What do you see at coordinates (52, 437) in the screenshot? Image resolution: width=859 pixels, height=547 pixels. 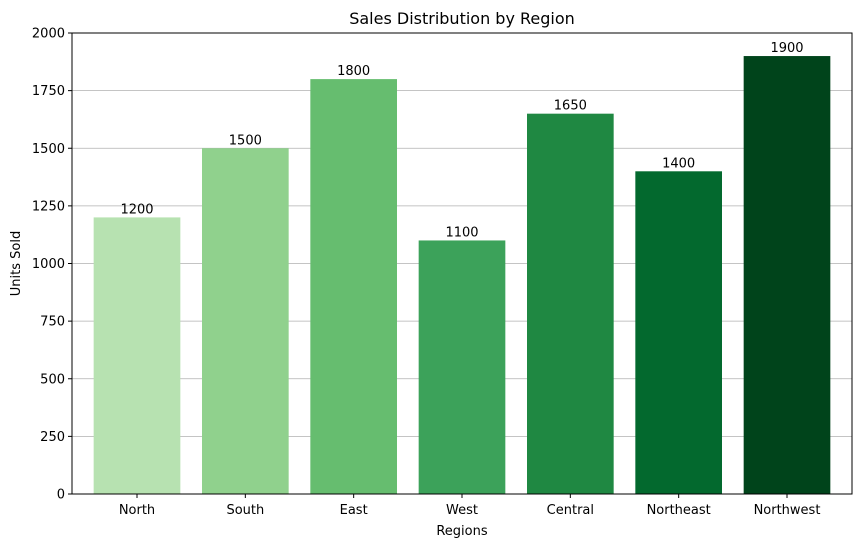 I see `y-tick-label: 250` at bounding box center [52, 437].